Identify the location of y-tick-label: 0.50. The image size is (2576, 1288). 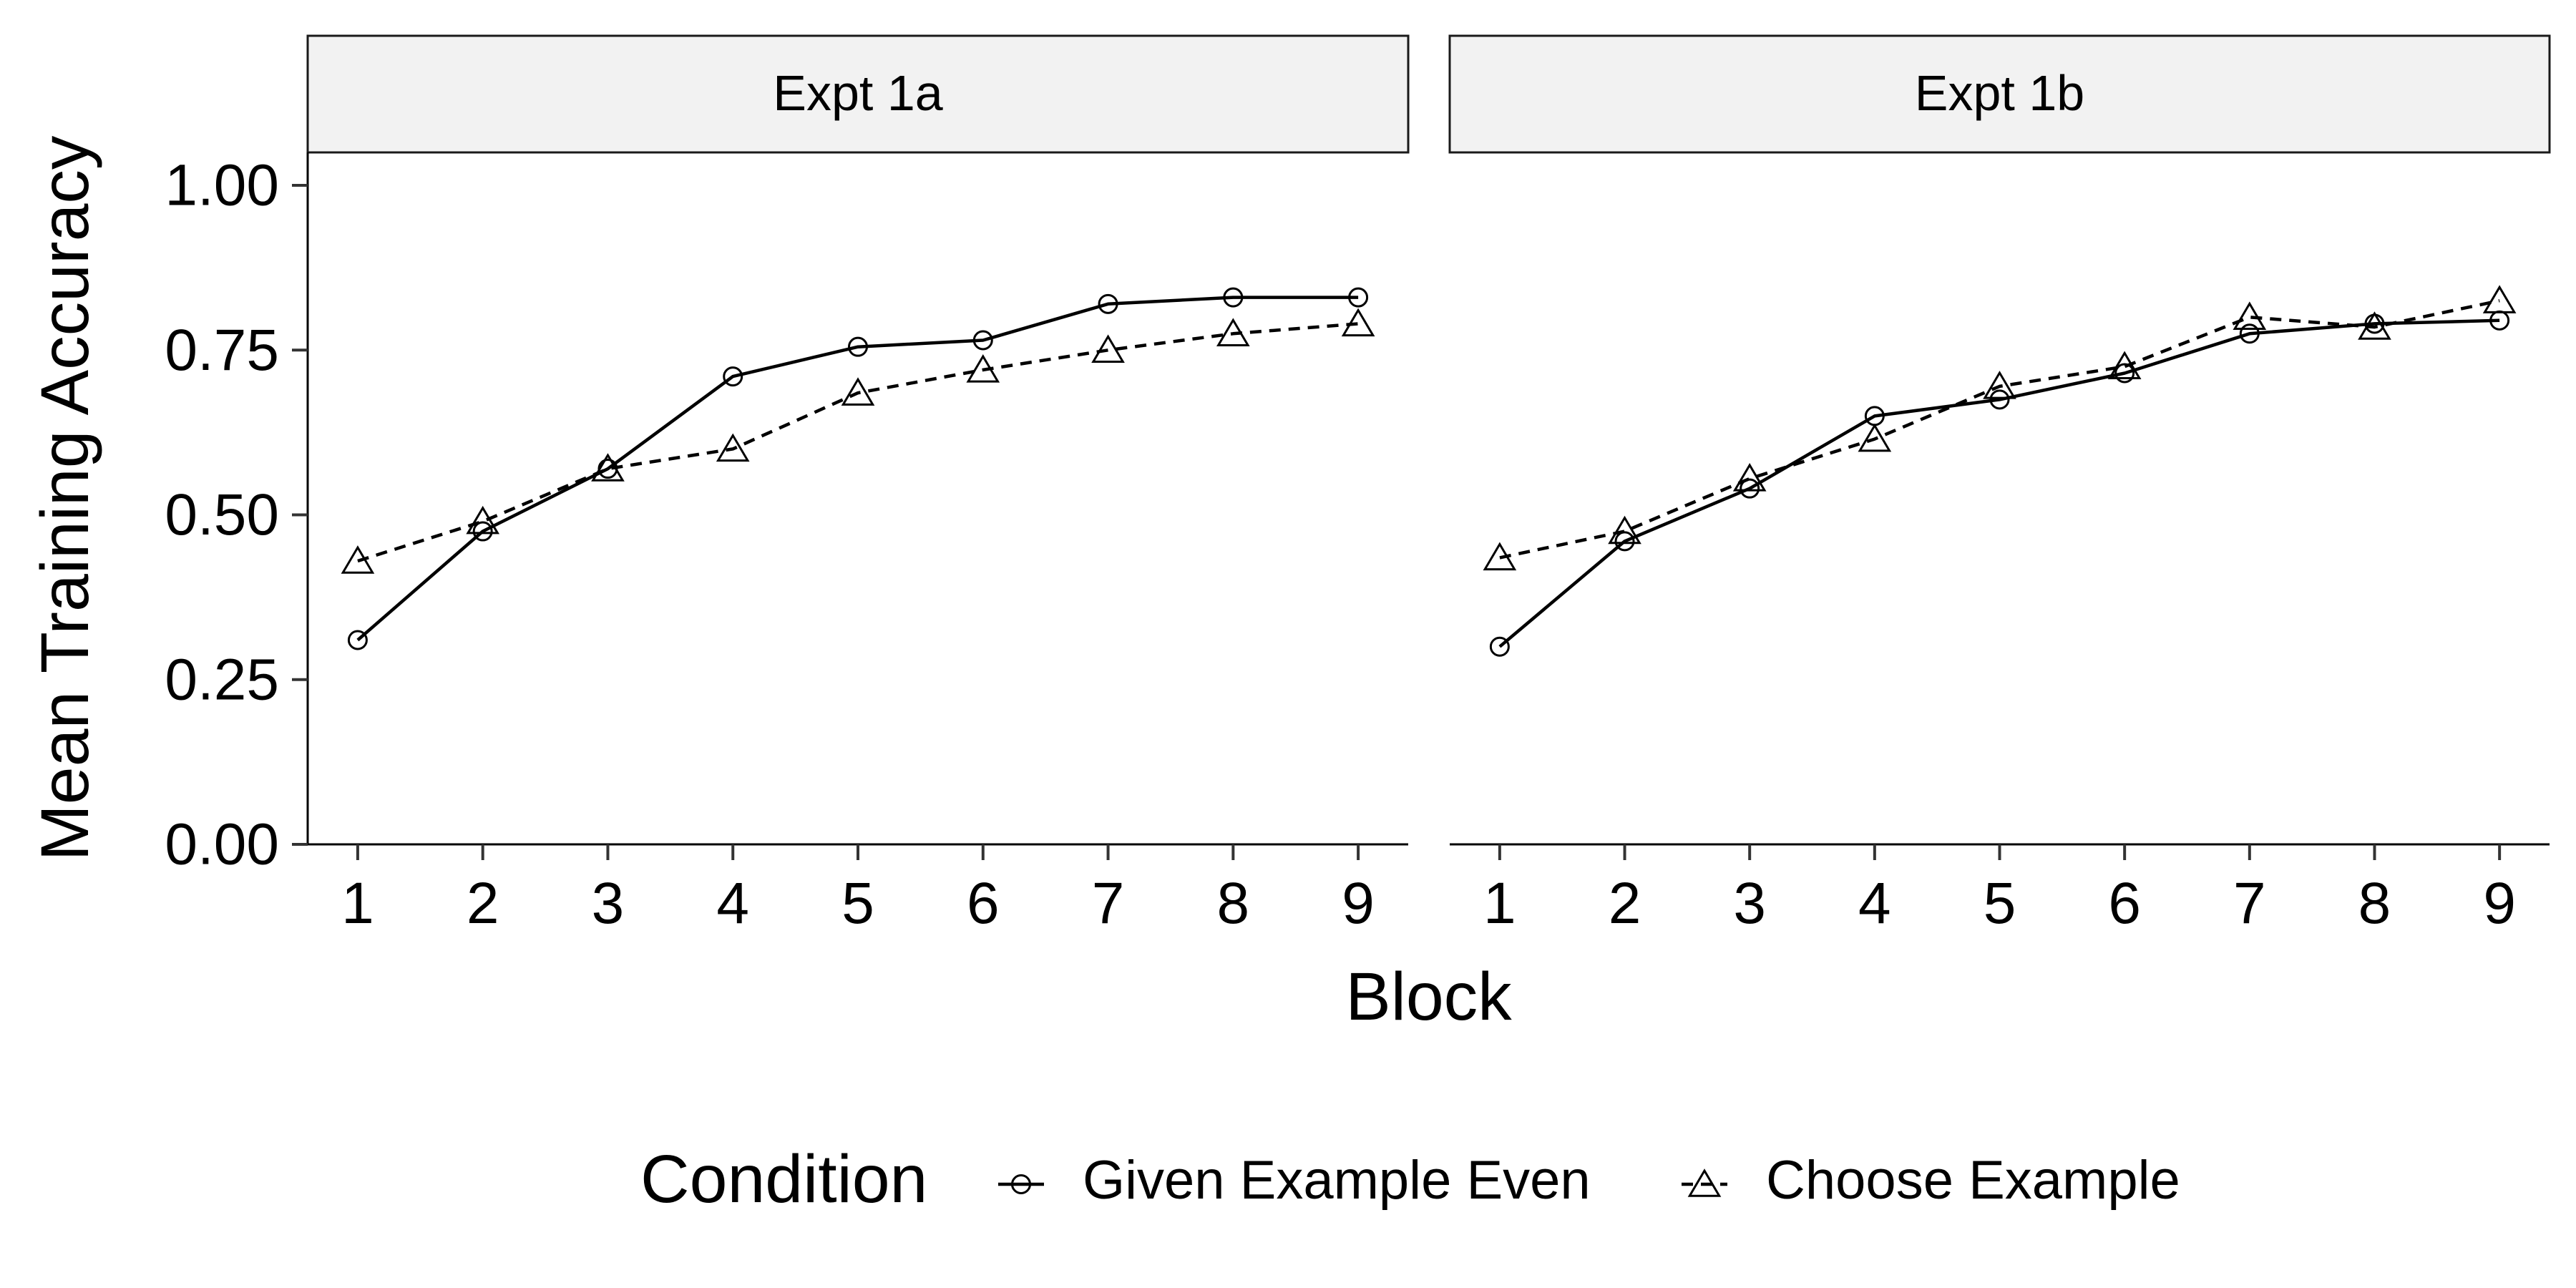
(222, 514).